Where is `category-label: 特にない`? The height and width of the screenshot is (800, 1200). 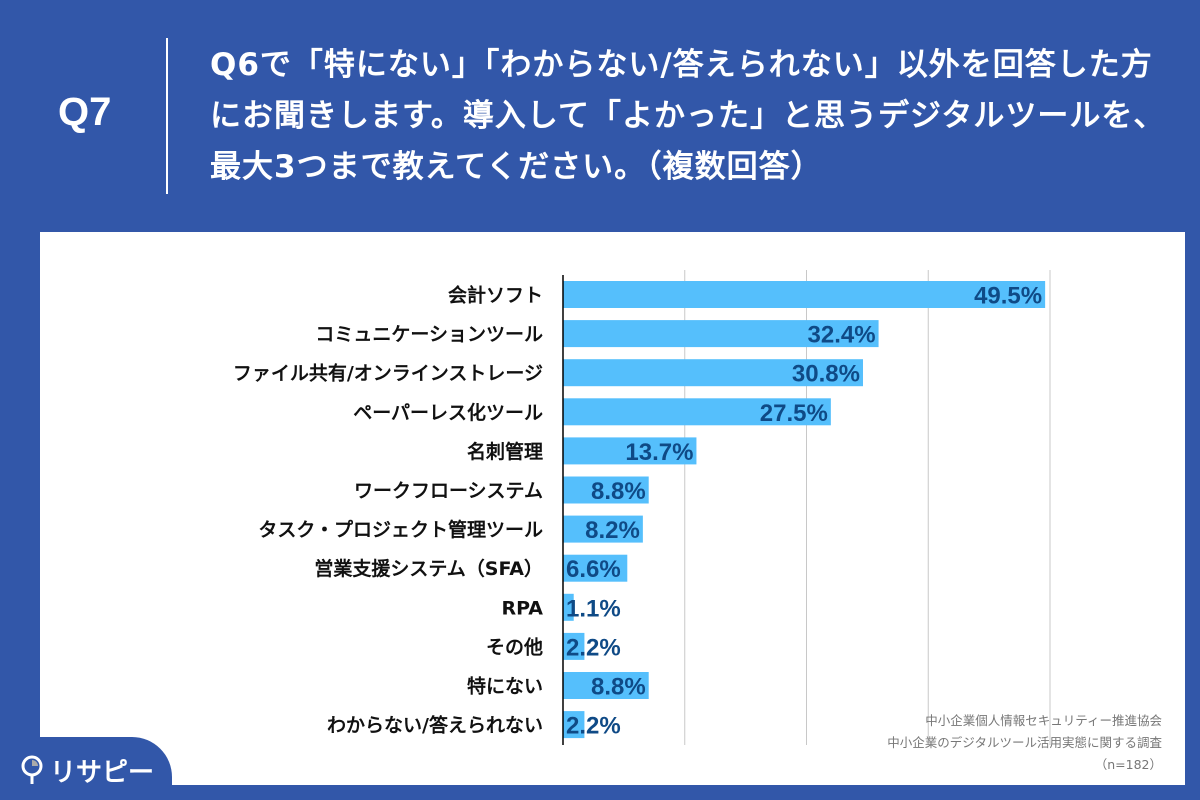 category-label: 特にない is located at coordinates (505, 687).